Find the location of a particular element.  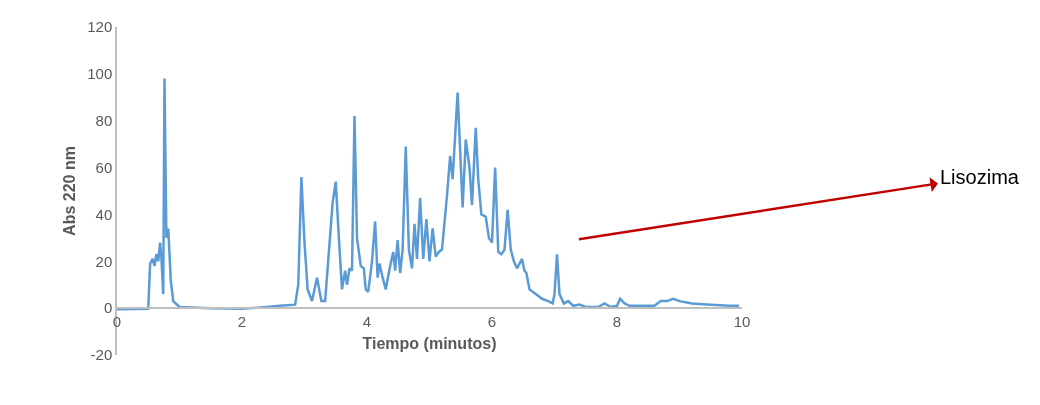

y-axis-title: Abs 220 nm is located at coordinates (69, 191).